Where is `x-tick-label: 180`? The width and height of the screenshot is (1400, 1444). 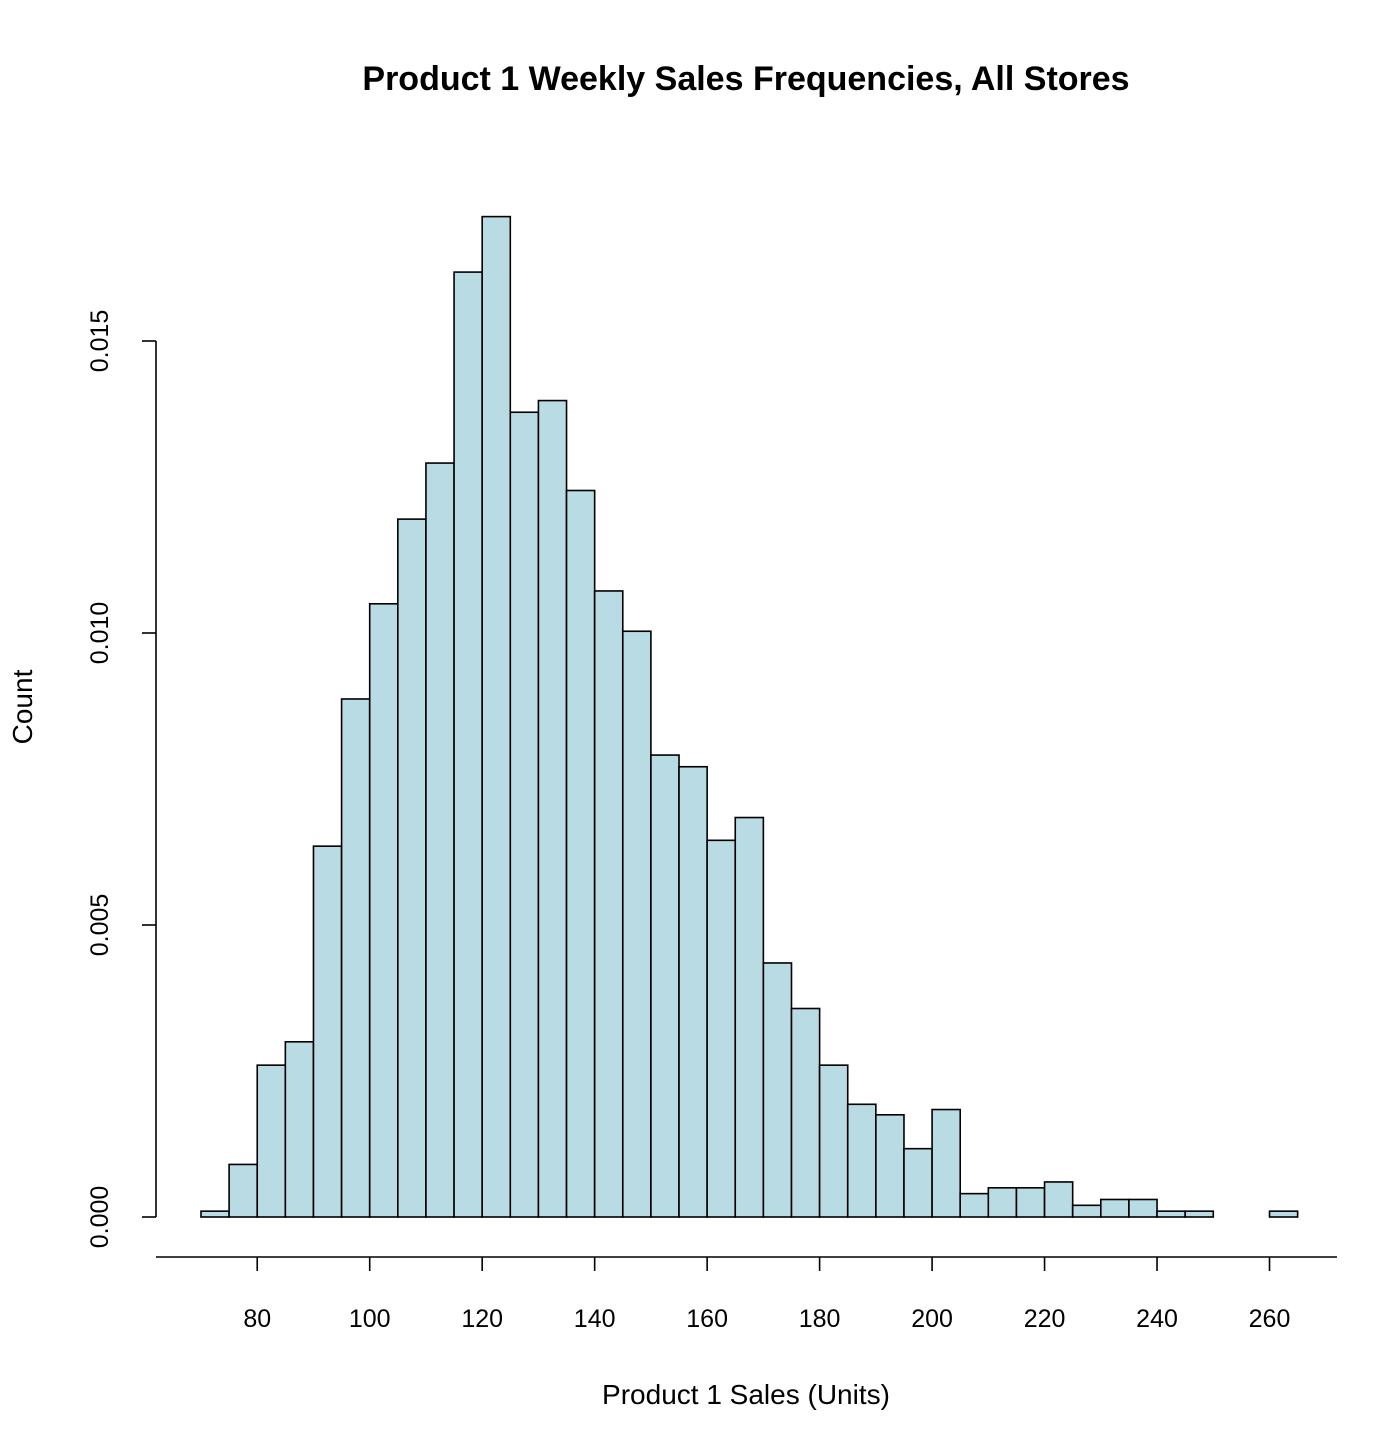 x-tick-label: 180 is located at coordinates (820, 1319).